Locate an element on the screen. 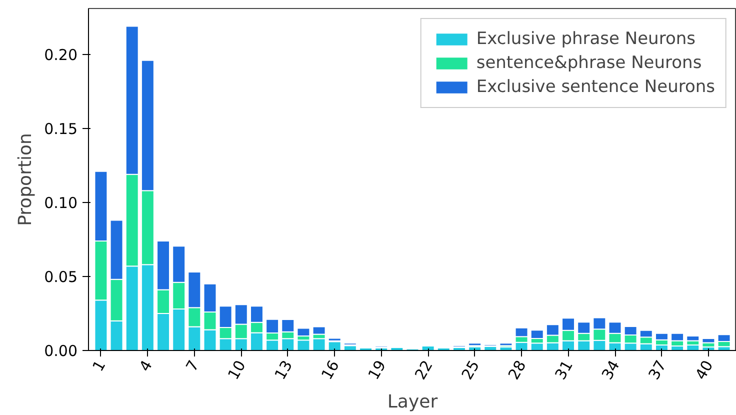  y-tick-label: 0.05 is located at coordinates (61, 277).